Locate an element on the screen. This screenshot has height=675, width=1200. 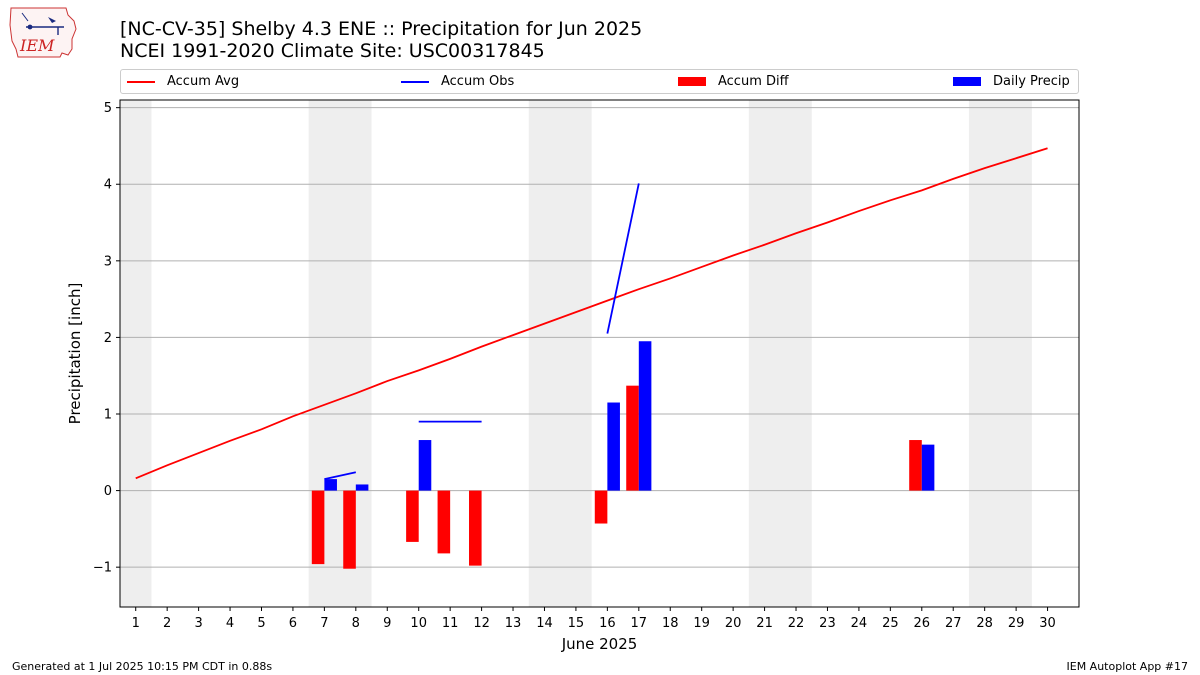
x-tick-label-3: 4 is located at coordinates (230, 623).